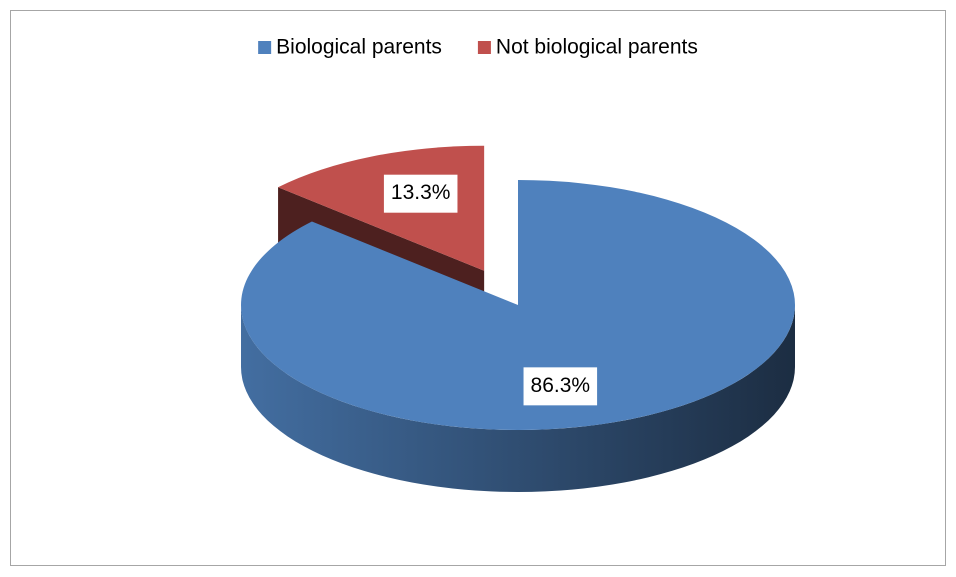 Image resolution: width=956 pixels, height=577 pixels. What do you see at coordinates (597, 47) in the screenshot?
I see `legend-label: Not biological parents` at bounding box center [597, 47].